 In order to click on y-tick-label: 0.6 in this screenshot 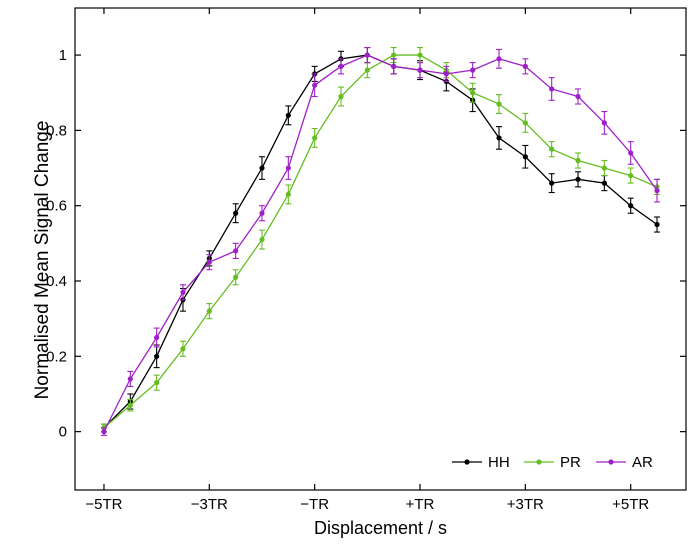, I will do `click(56, 206)`.